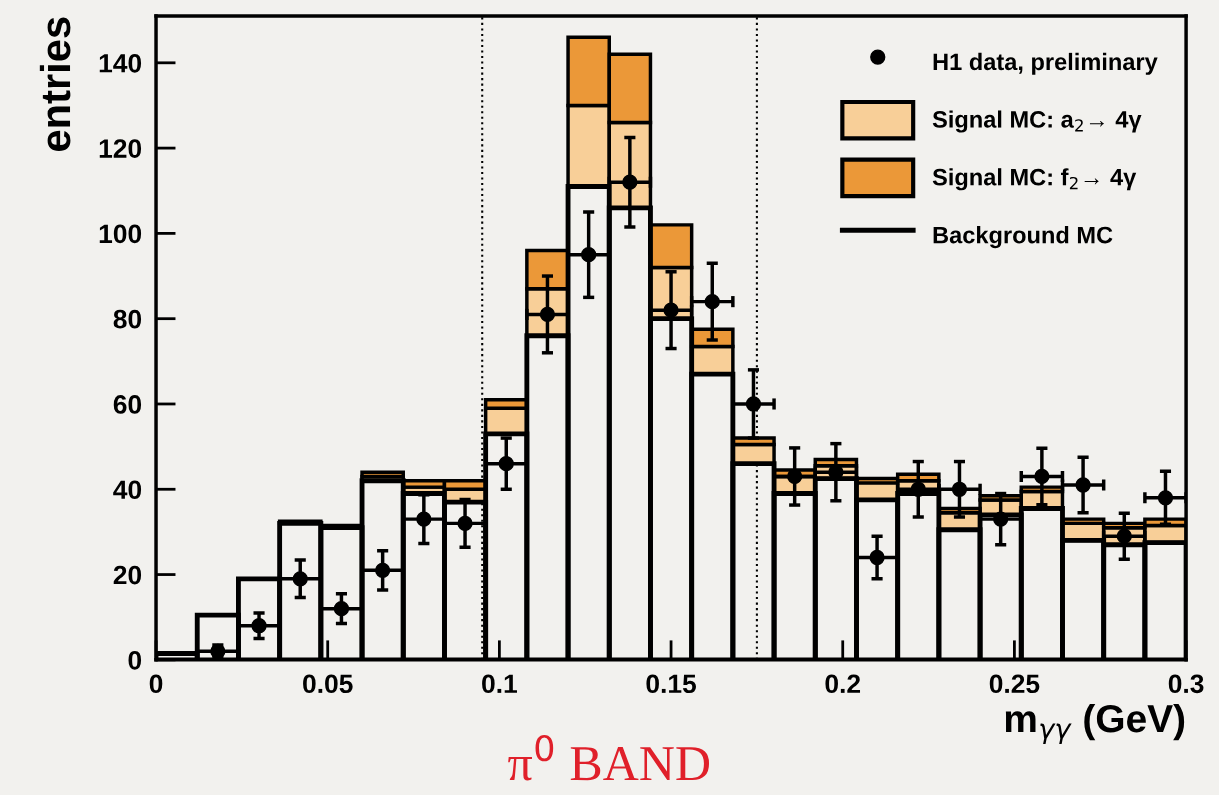 This screenshot has height=795, width=1219. Describe the element at coordinates (1095, 724) in the screenshot. I see `x-axis-title: m$_{γγ}$ (GeV)` at that location.